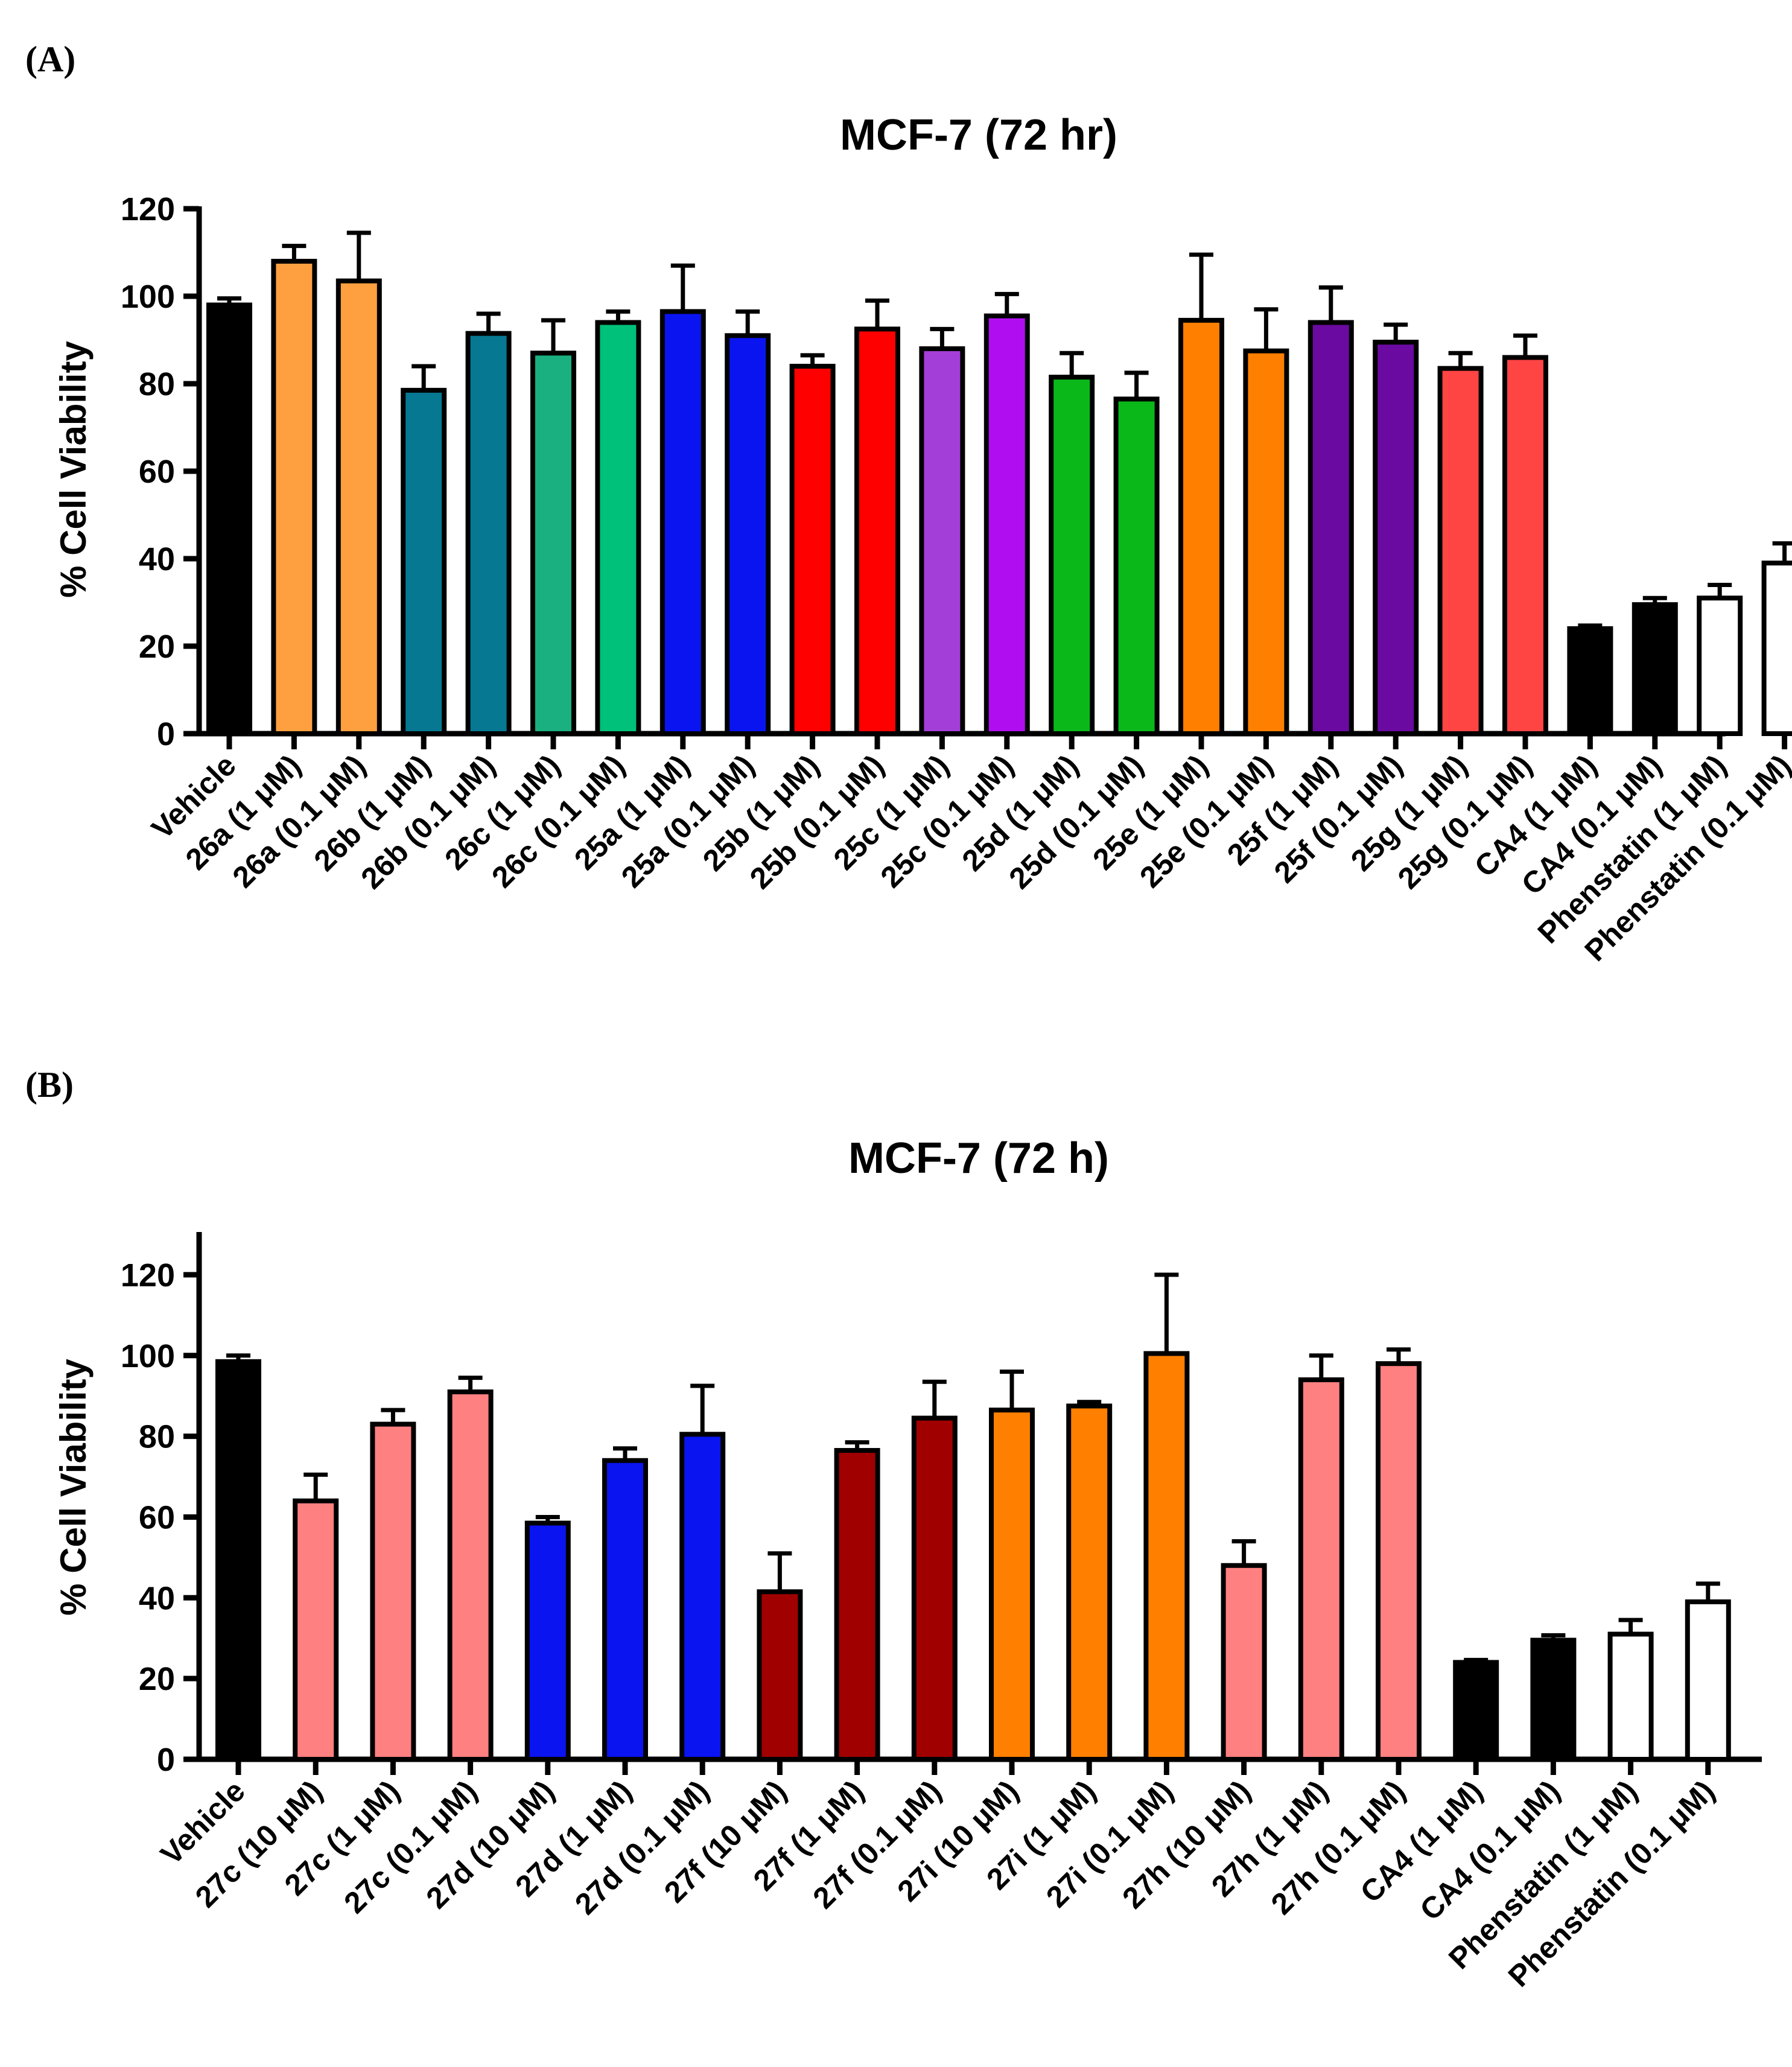 The width and height of the screenshot is (1792, 2067). Describe the element at coordinates (978, 1158) in the screenshot. I see `chart-title-b: MCF-7 (72 h)` at that location.